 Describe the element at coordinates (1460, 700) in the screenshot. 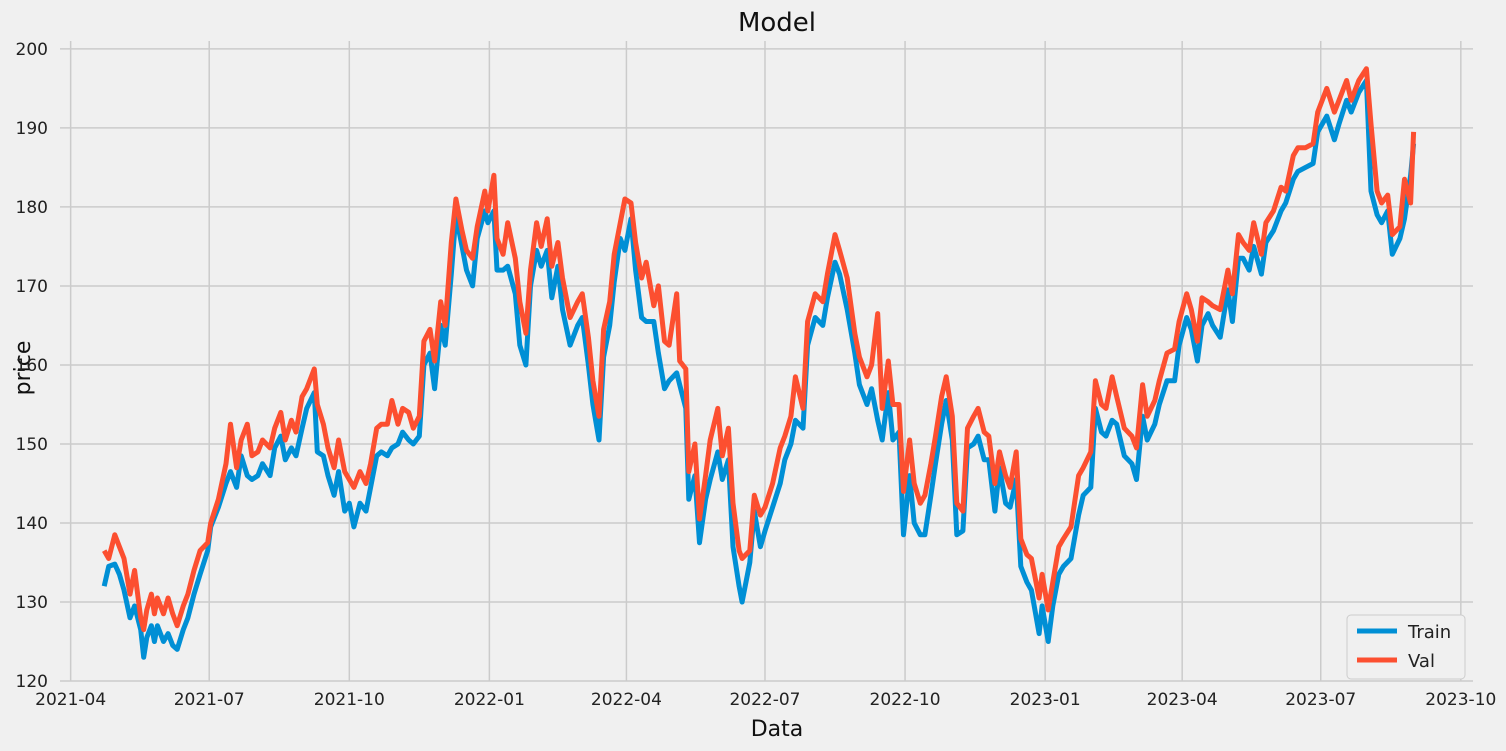

I see `x-tick-label: 2023-10` at that location.